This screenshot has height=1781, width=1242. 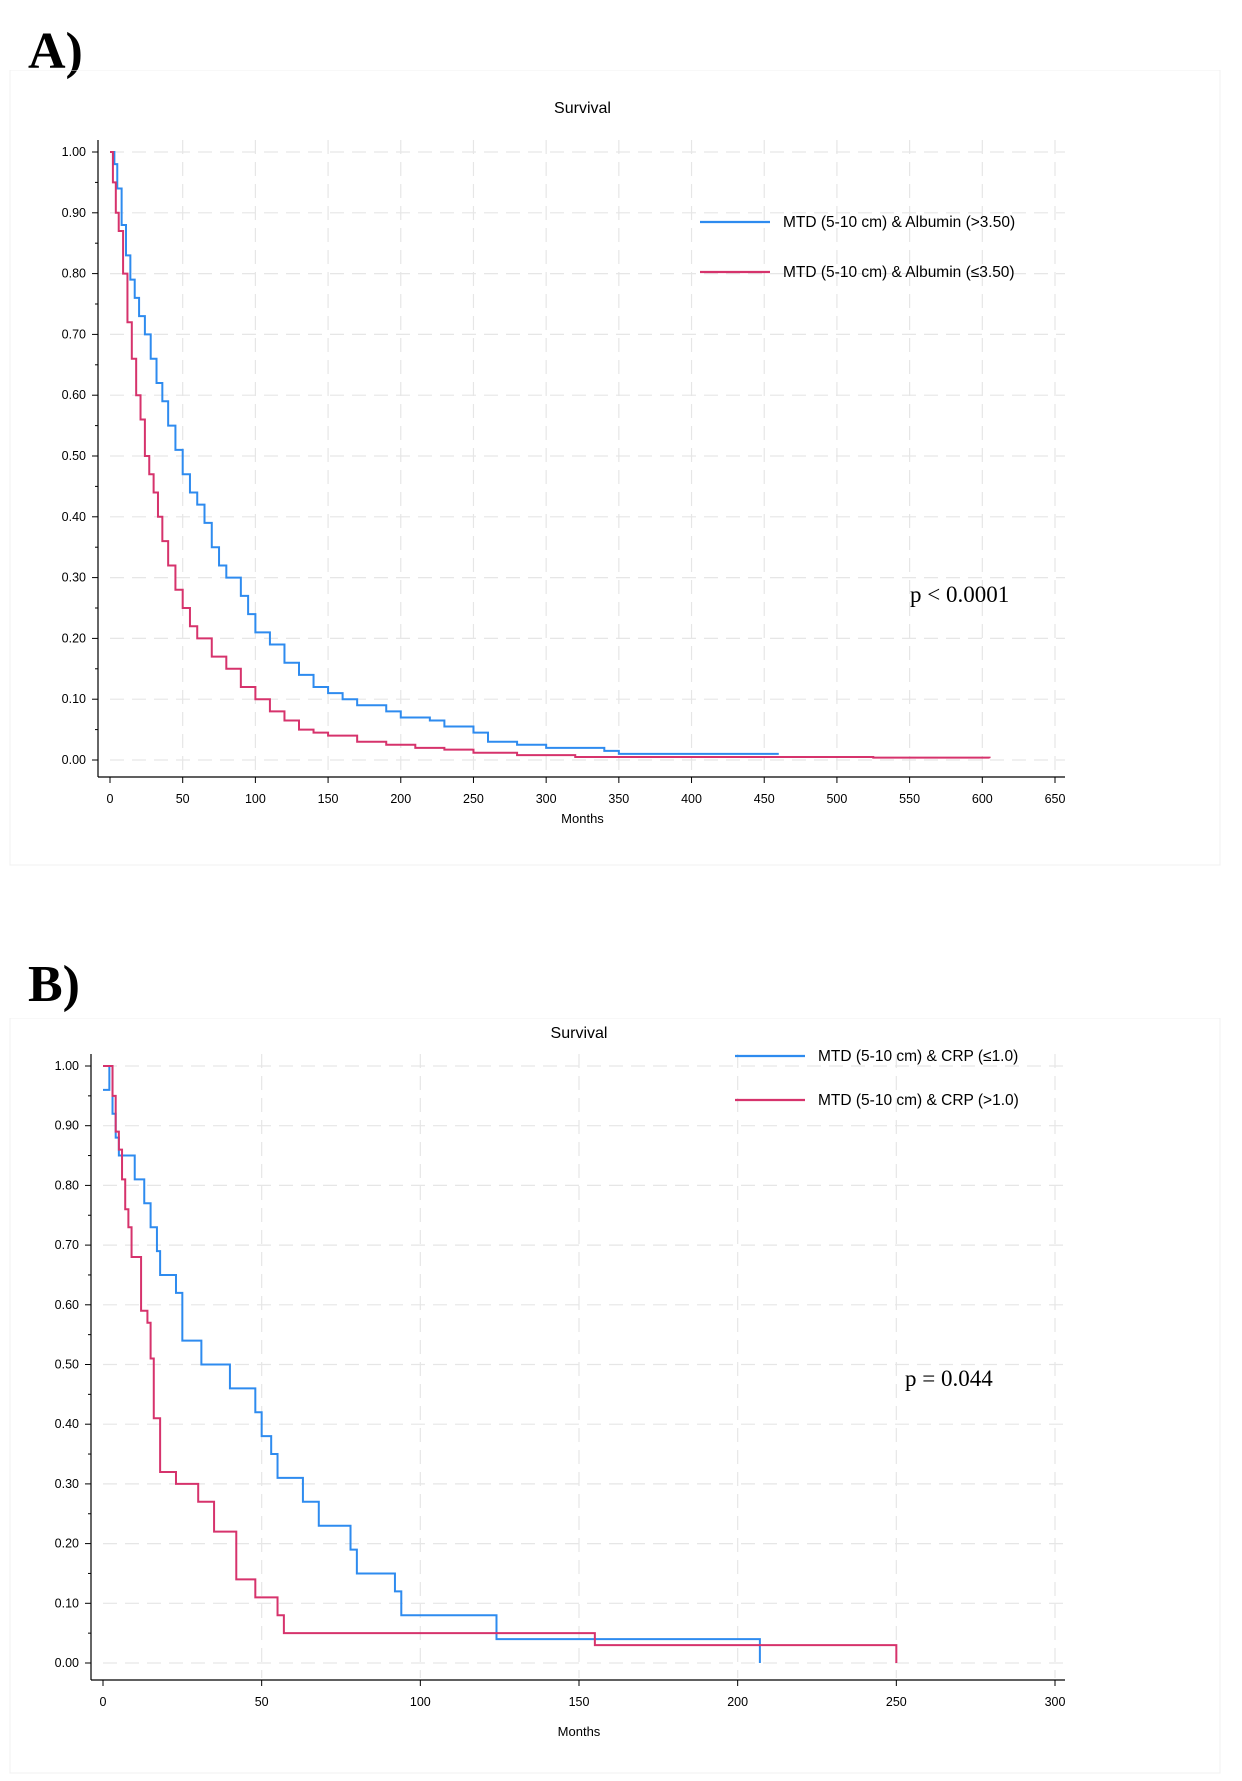 What do you see at coordinates (691, 799) in the screenshot?
I see `x-tick-label: 400` at bounding box center [691, 799].